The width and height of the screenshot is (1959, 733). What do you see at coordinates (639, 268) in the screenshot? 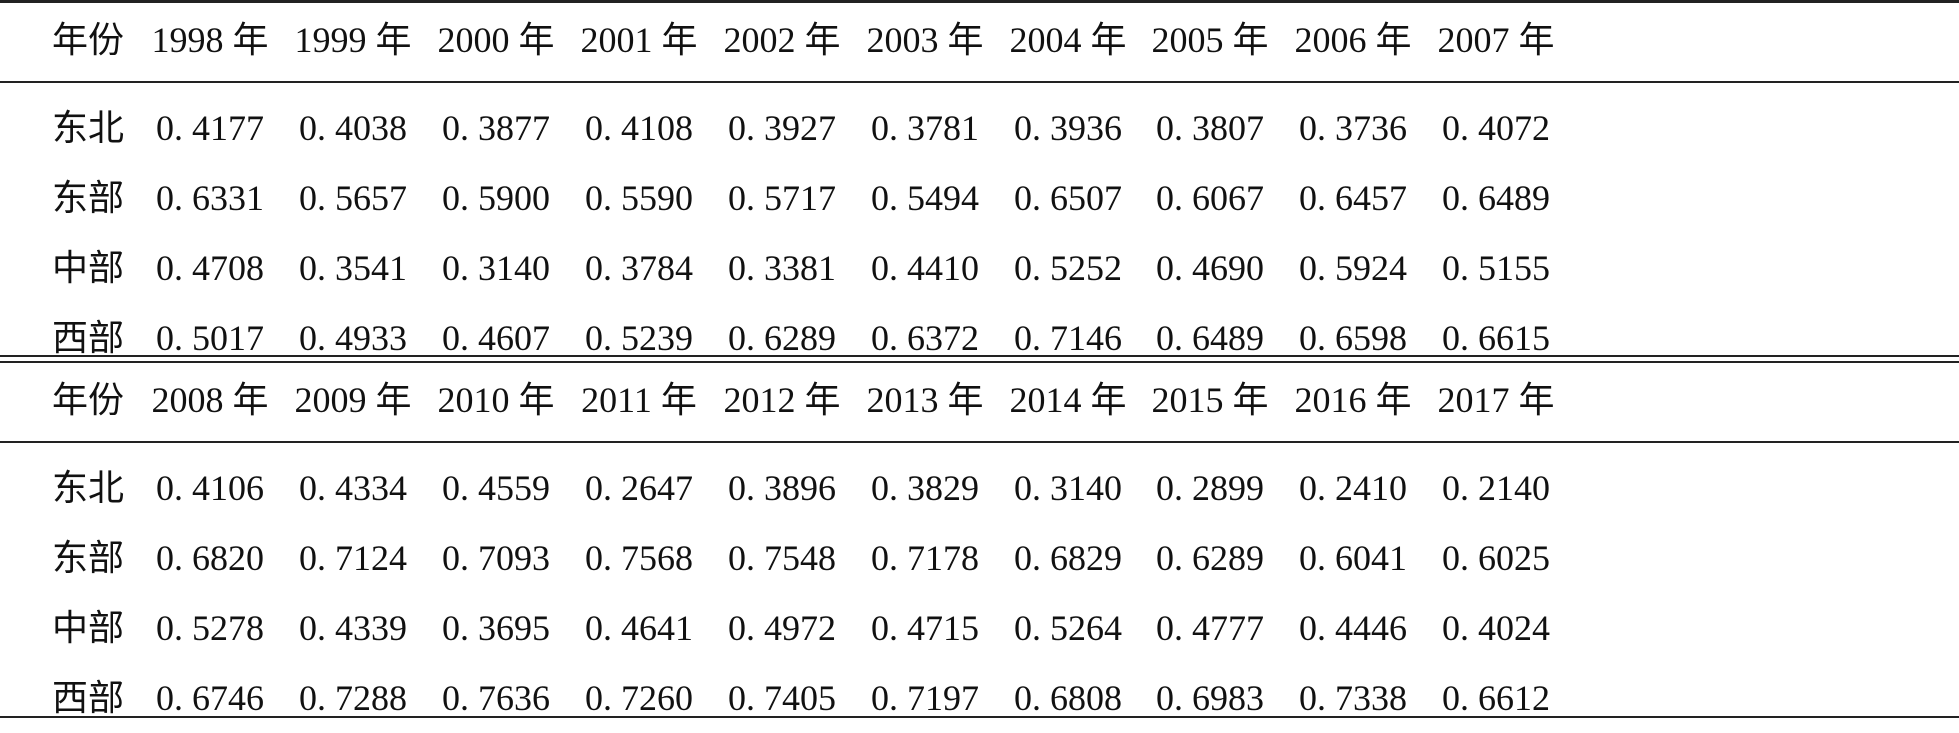
I see `value-cell: 0. 3784` at bounding box center [639, 268].